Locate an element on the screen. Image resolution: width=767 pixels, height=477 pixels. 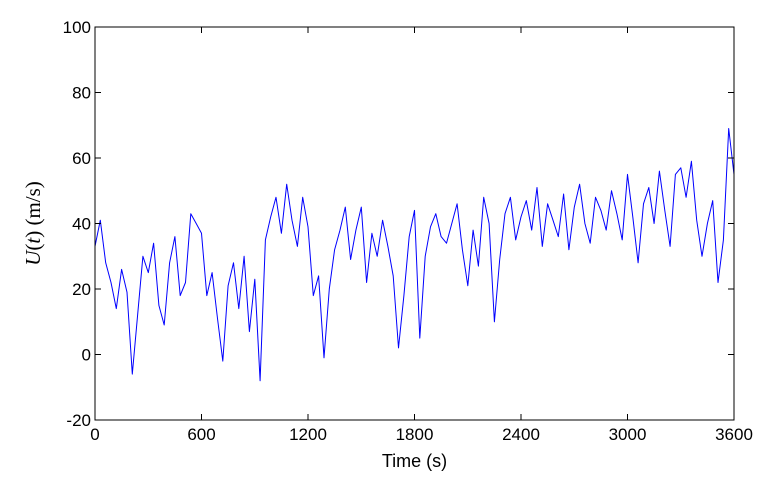
y-tick-label: 100 is located at coordinates (77, 27).